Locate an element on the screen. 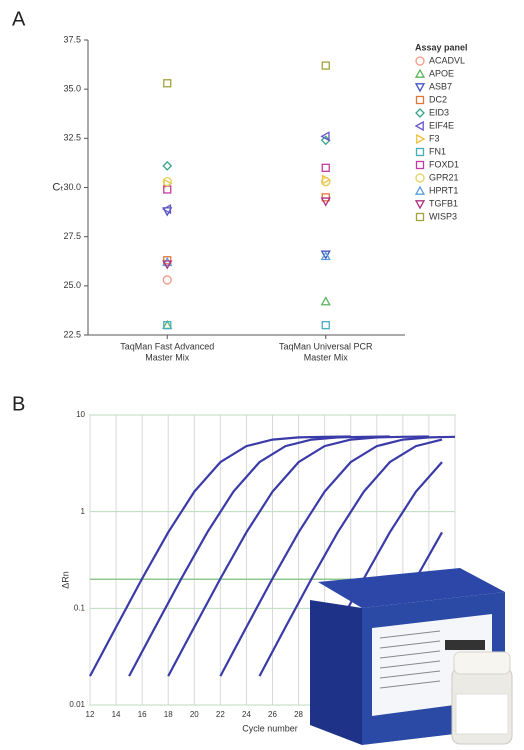 The image size is (524, 750). panel-label: A is located at coordinates (19, 19).